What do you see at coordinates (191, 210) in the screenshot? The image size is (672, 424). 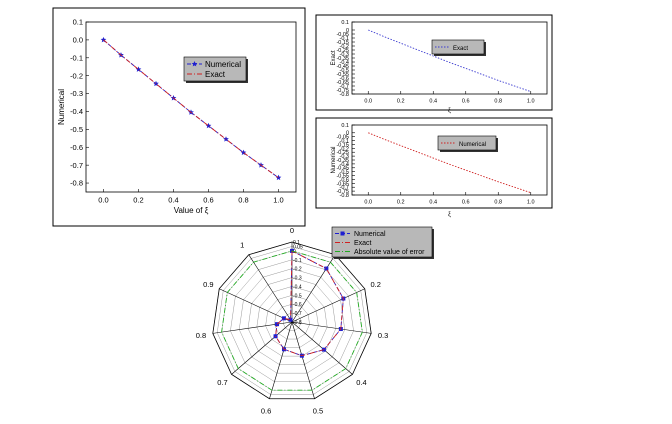 I see `x-axis-label: Value of ξ` at bounding box center [191, 210].